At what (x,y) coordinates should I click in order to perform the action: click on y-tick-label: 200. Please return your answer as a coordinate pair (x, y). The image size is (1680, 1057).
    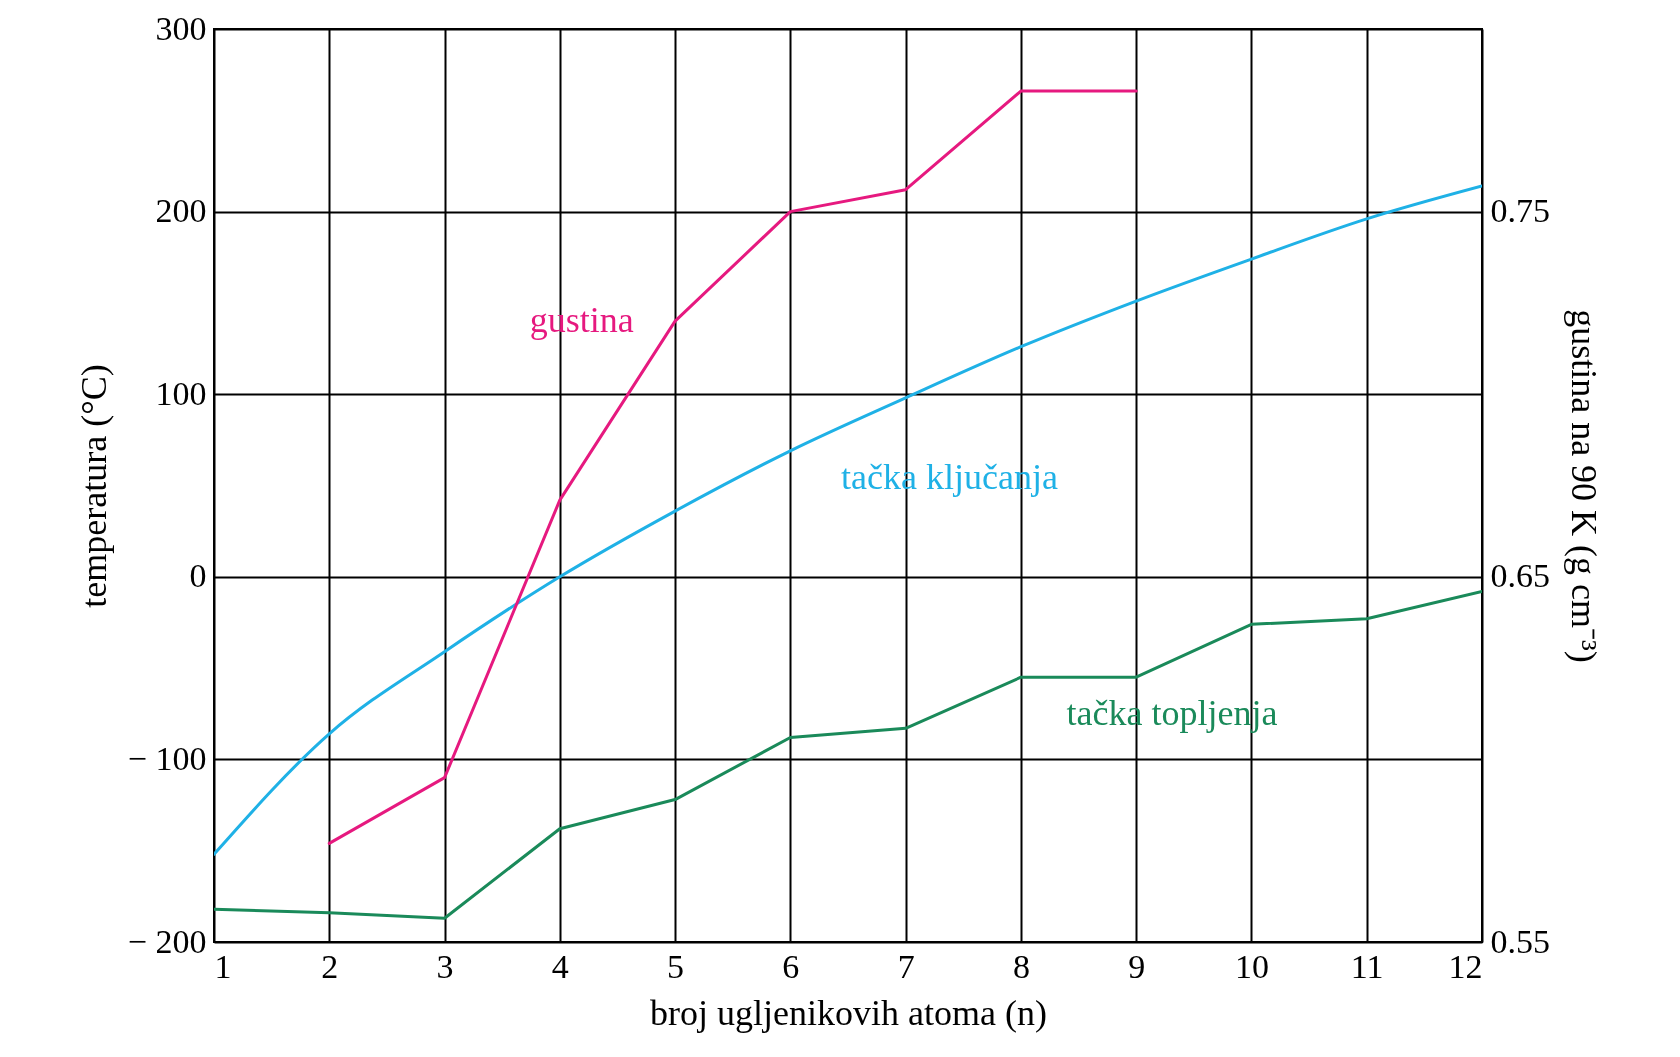
    Looking at the image, I should click on (181, 211).